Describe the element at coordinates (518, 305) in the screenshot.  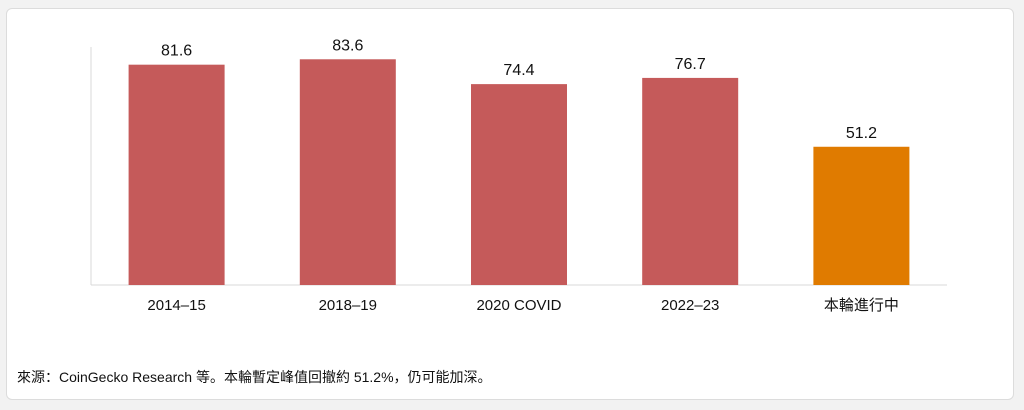
I see `x-tick-label-3: 2020 COVID` at that location.